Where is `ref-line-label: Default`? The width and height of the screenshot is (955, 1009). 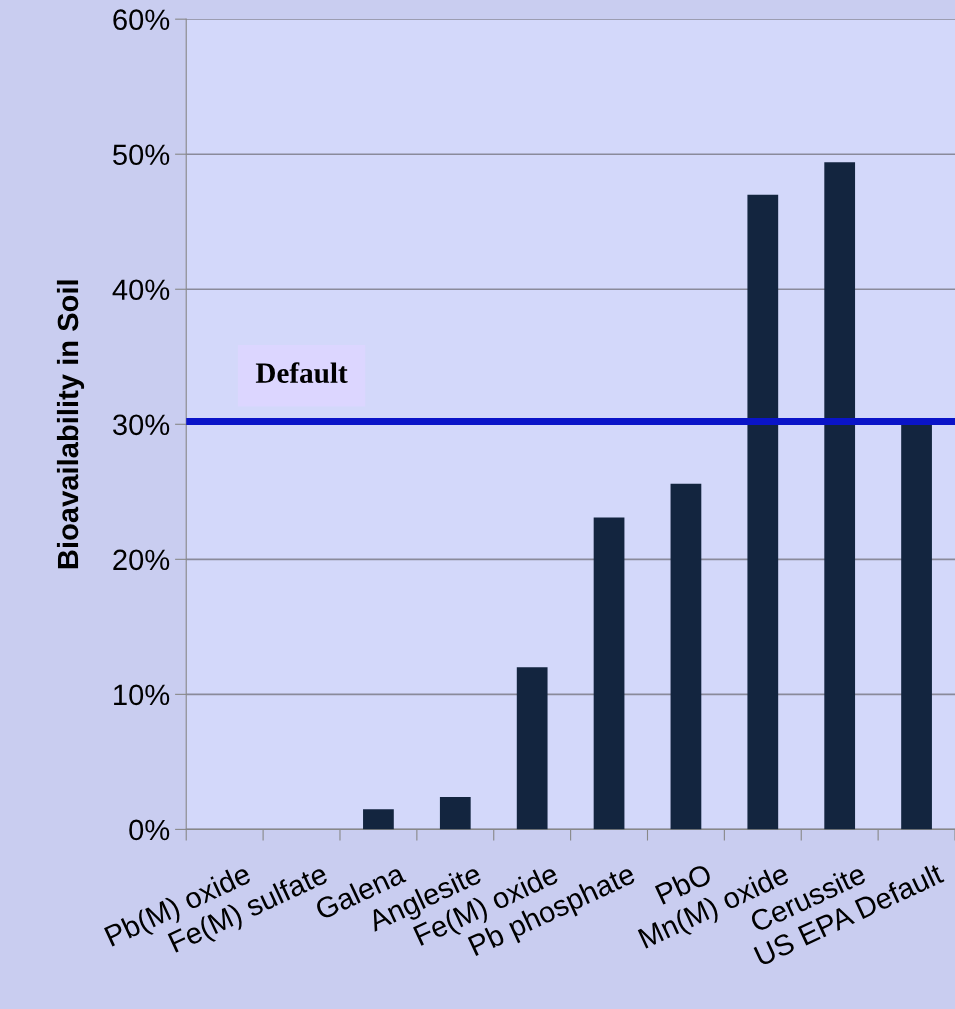 ref-line-label: Default is located at coordinates (301, 373).